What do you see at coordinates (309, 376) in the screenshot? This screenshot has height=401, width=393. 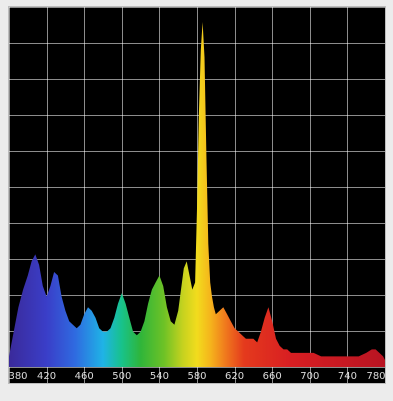 I see `x-tick-label: 700` at bounding box center [309, 376].